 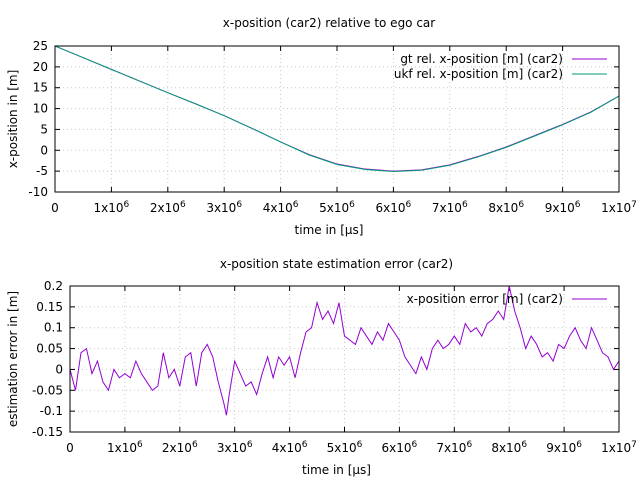 I want to click on legend-label-2: ukf rel. x-position [m] (car2), so click(x=478, y=74).